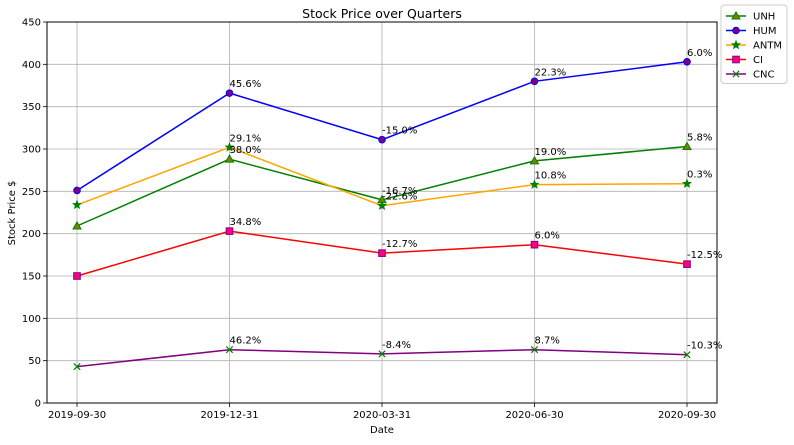  What do you see at coordinates (12, 213) in the screenshot?
I see `y-axis-label: Stock Price $` at bounding box center [12, 213].